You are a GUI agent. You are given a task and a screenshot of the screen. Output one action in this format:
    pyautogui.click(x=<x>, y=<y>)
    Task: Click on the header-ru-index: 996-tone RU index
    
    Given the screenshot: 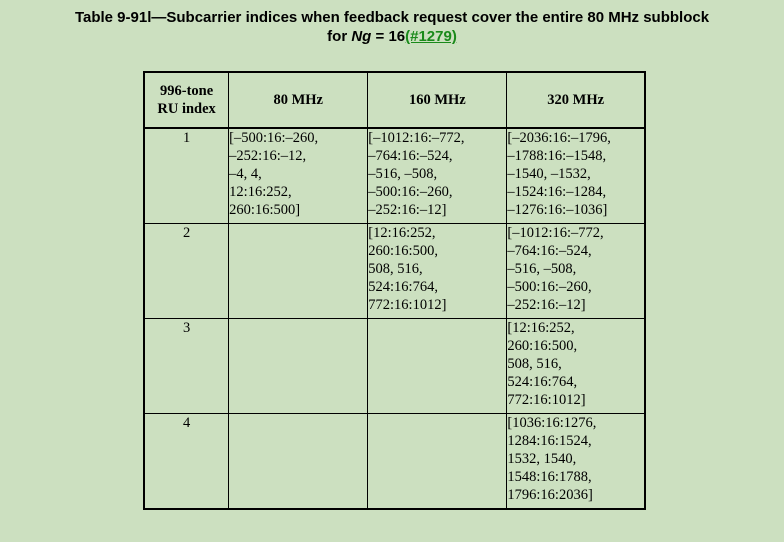 What is the action you would take?
    pyautogui.click(x=186, y=100)
    